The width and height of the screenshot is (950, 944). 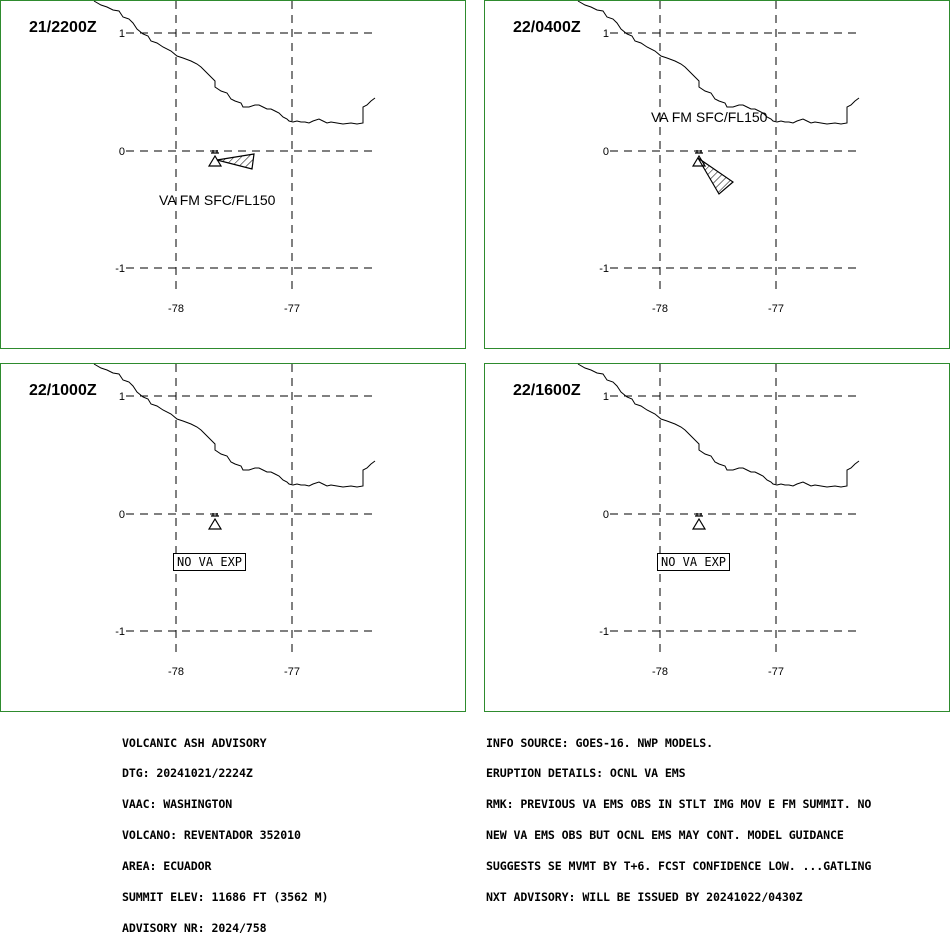 I want to click on panel-time: 21/2200Z, so click(x=63, y=27).